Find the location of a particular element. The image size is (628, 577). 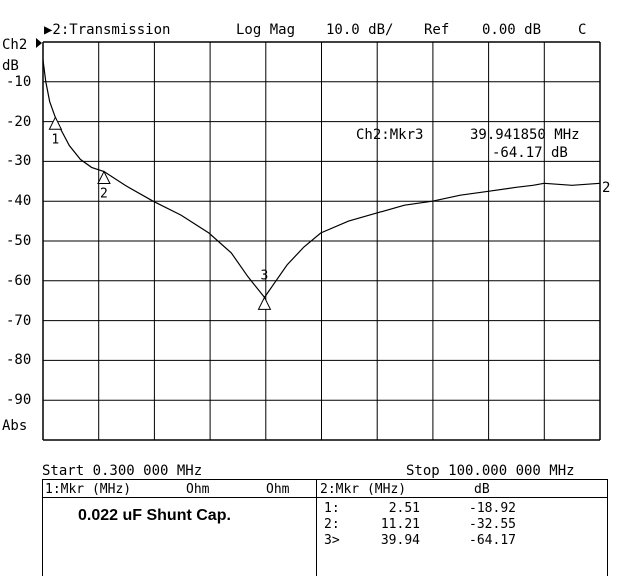

abs-label: Abs is located at coordinates (15, 426).